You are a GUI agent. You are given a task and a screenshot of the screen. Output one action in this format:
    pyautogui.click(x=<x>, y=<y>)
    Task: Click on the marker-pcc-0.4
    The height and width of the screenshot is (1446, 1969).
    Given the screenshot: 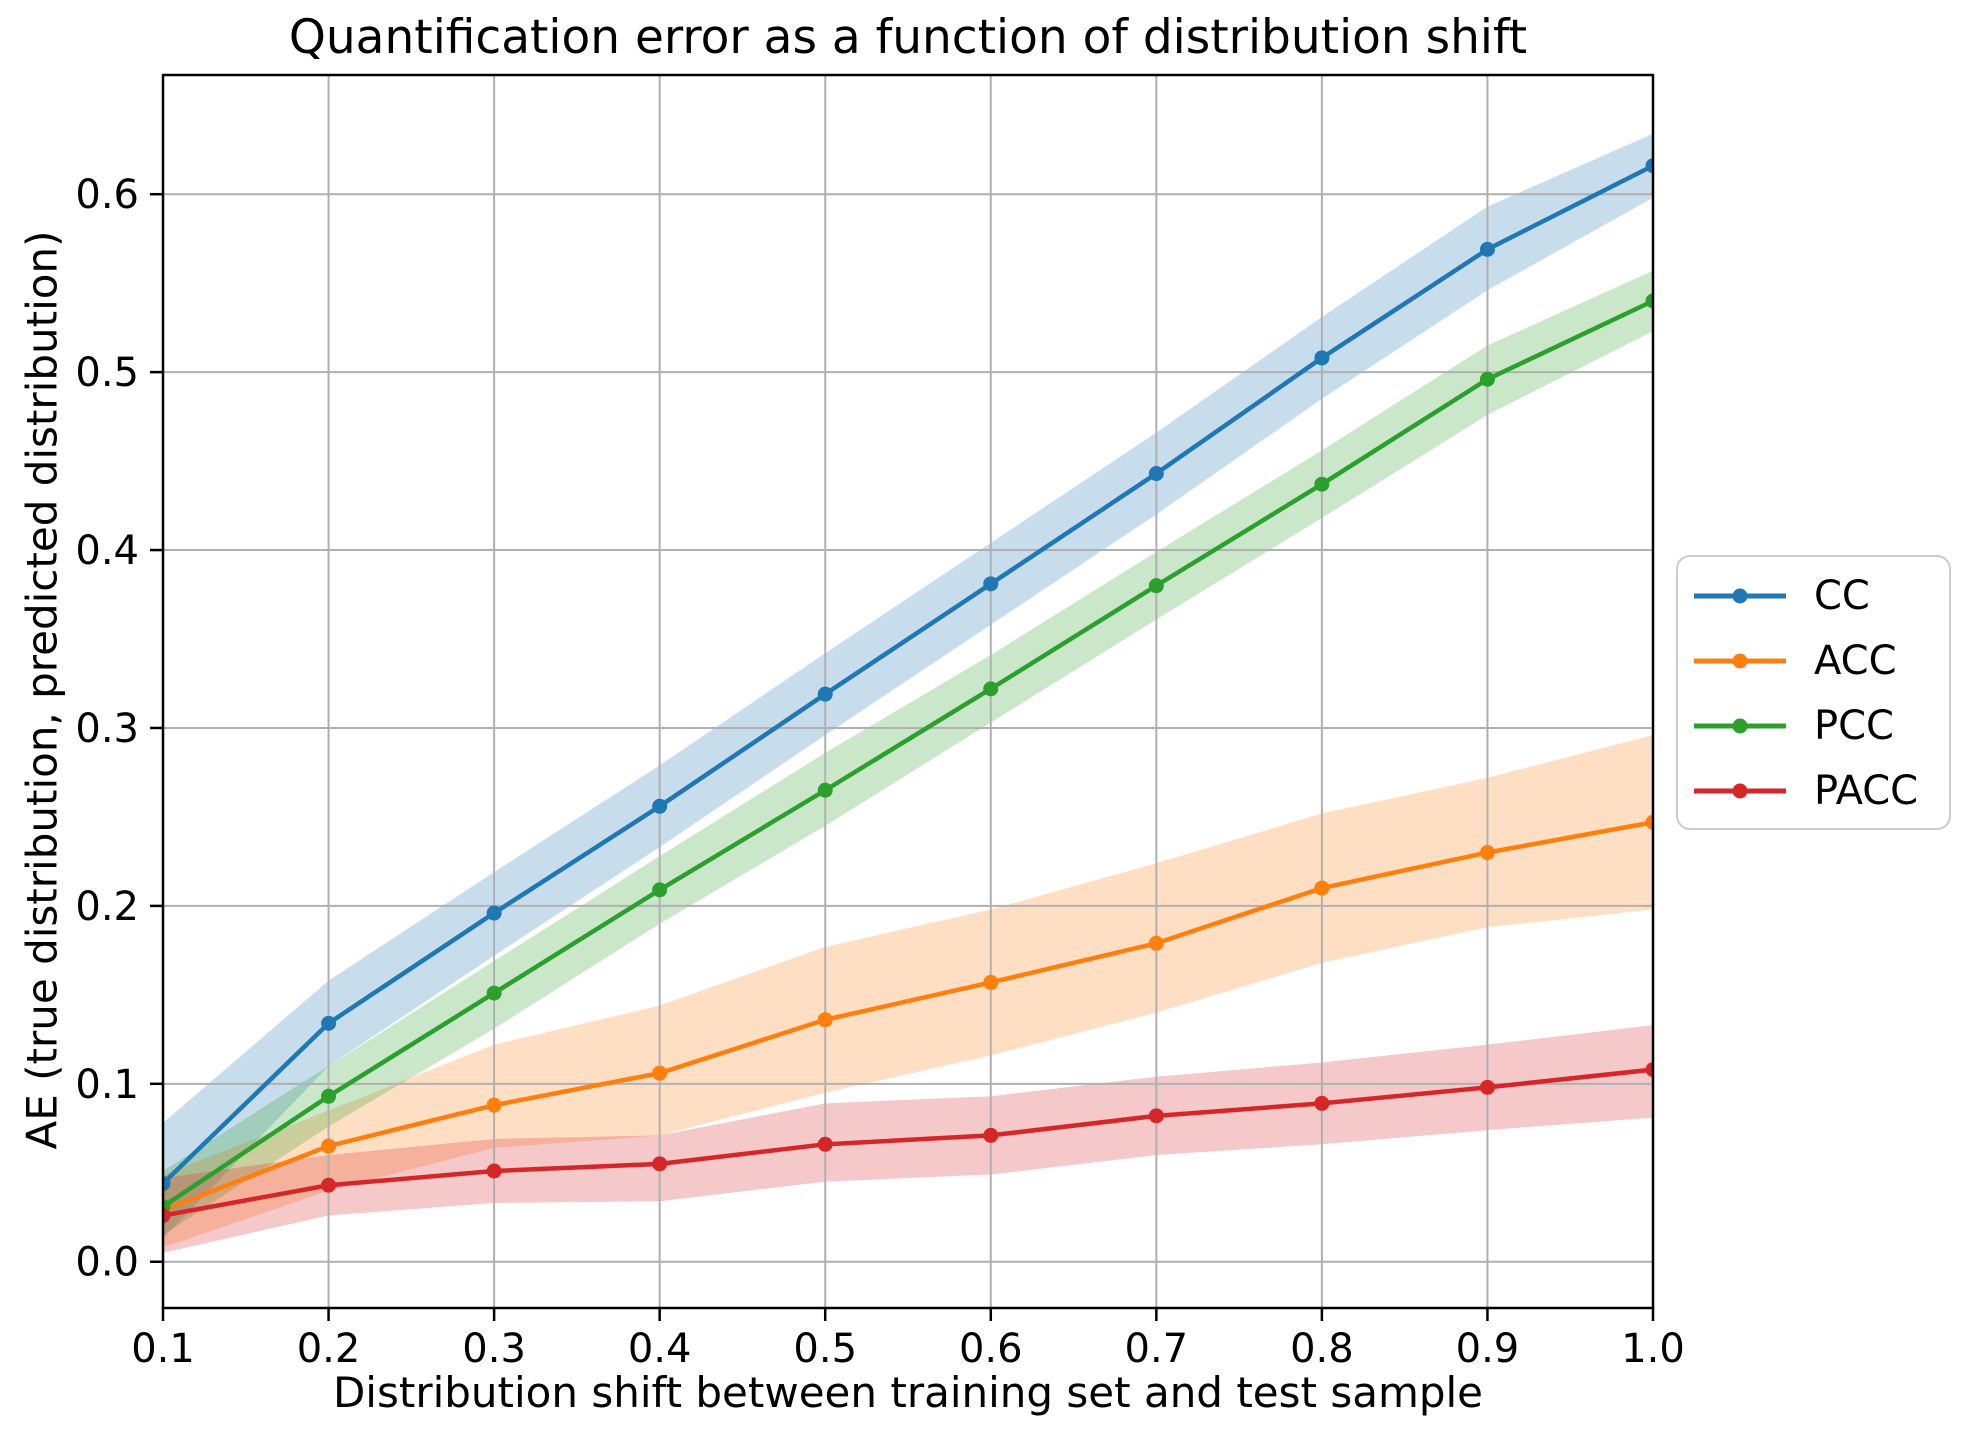 What is the action you would take?
    pyautogui.click(x=660, y=890)
    